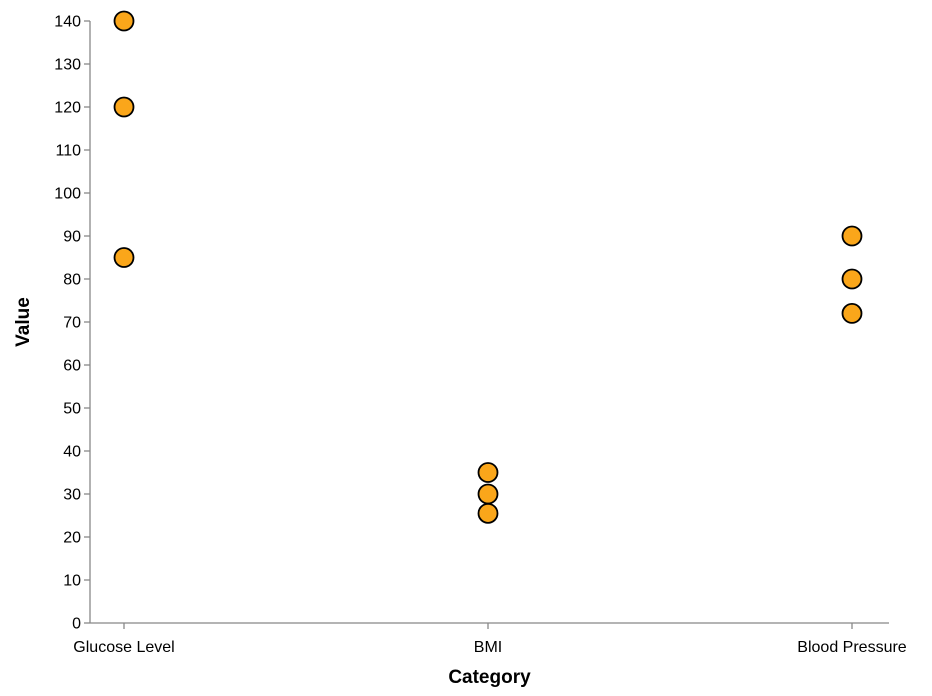 This screenshot has height=696, width=932. I want to click on y-tick-label: 10, so click(72, 581).